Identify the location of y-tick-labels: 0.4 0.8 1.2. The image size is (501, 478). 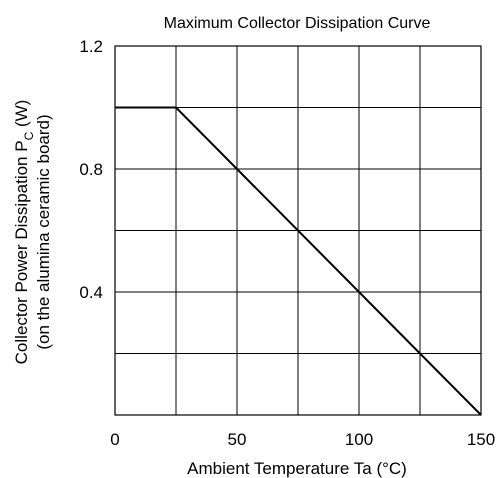
(91, 169).